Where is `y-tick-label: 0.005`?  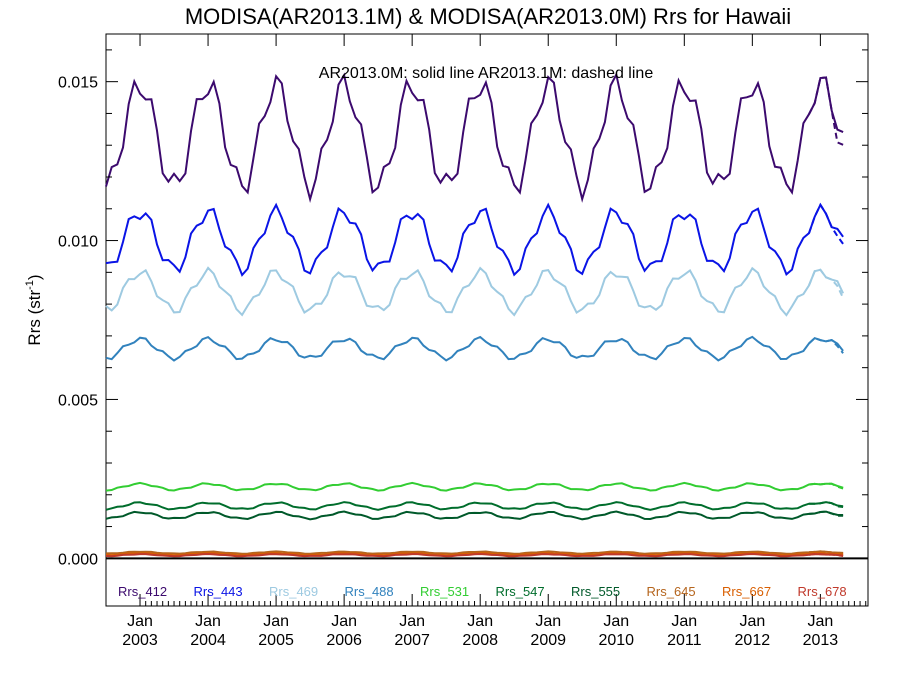 y-tick-label: 0.005 is located at coordinates (78, 400).